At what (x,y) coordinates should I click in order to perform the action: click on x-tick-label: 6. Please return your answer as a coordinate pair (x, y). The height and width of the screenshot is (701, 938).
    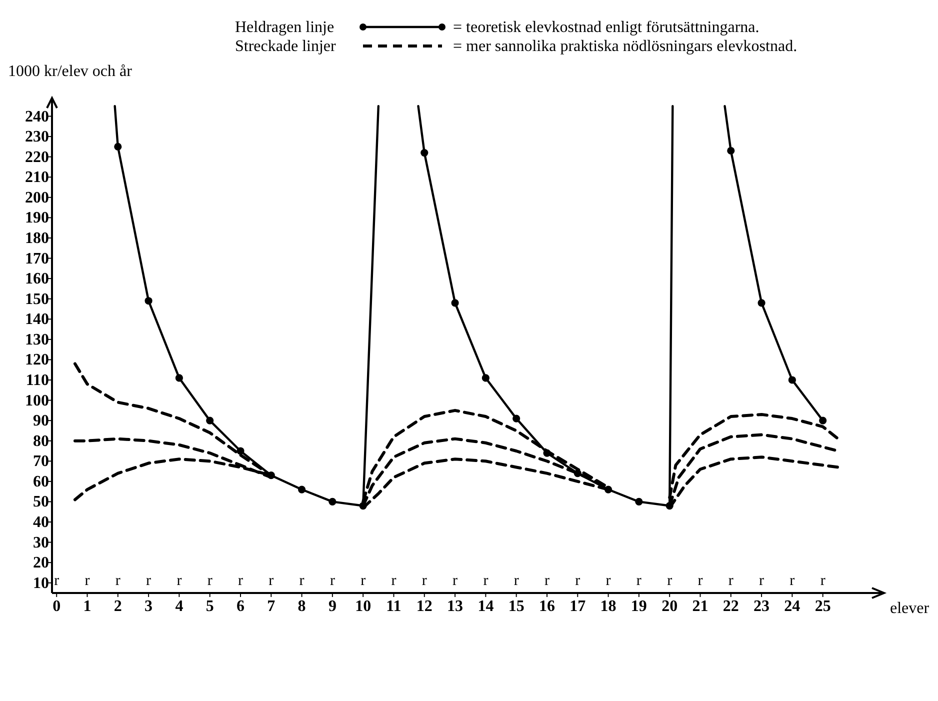
    Looking at the image, I should click on (240, 606).